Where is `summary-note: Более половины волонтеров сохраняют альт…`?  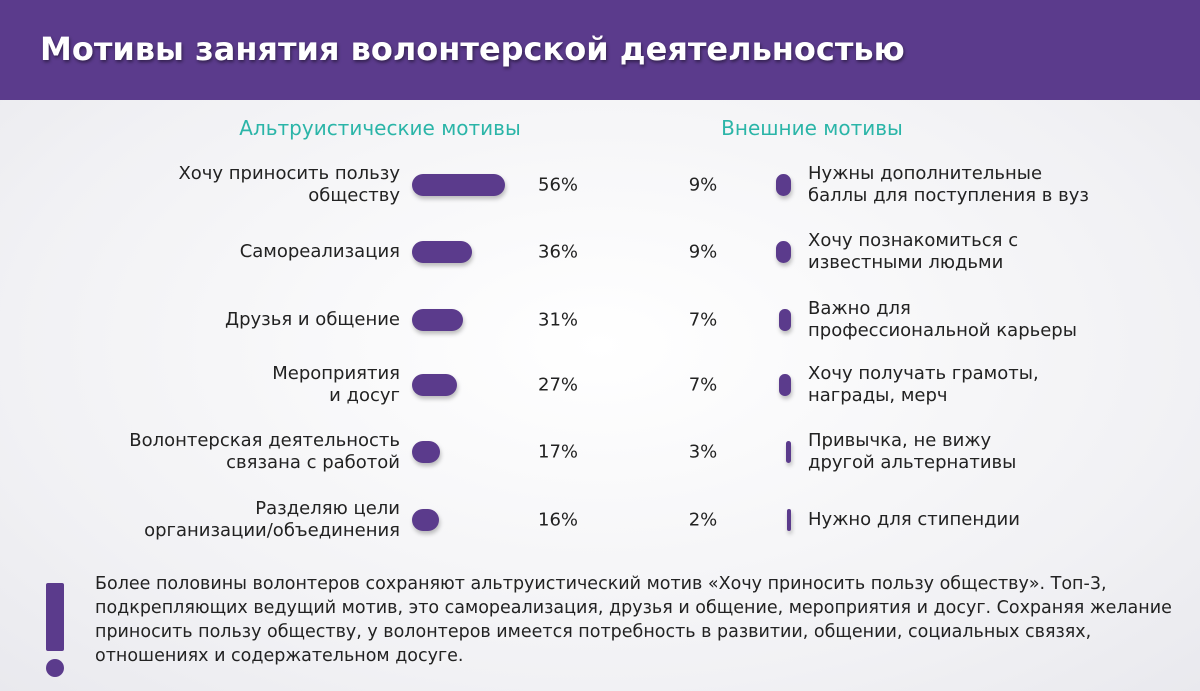 summary-note: Более половины волонтеров сохраняют альт… is located at coordinates (633, 620).